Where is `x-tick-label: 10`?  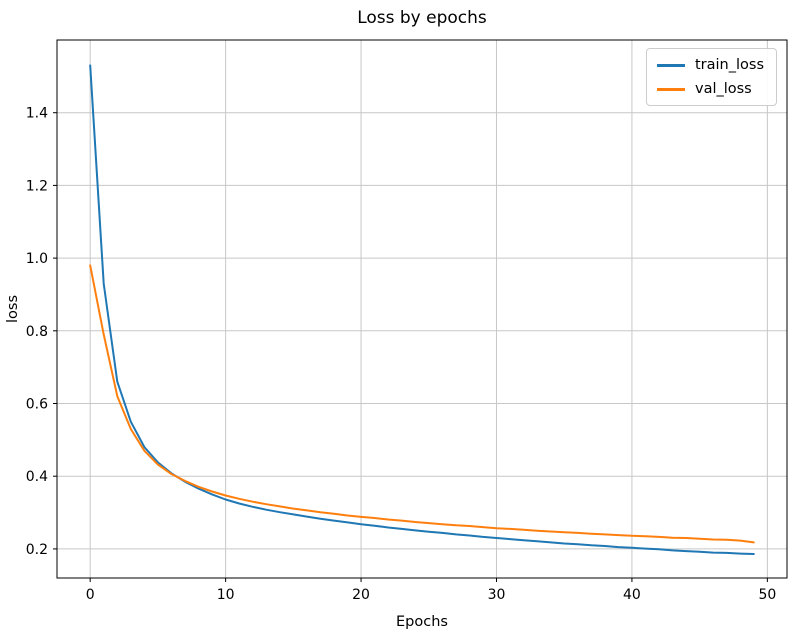
x-tick-label: 10 is located at coordinates (226, 595).